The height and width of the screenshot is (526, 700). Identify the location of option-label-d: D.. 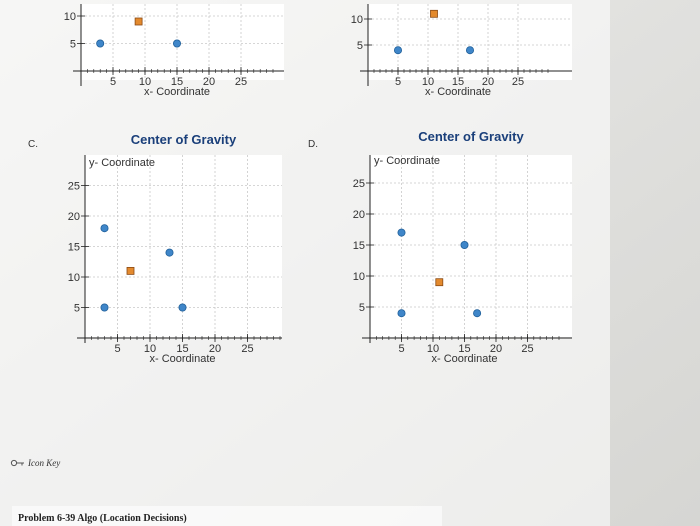
(313, 144).